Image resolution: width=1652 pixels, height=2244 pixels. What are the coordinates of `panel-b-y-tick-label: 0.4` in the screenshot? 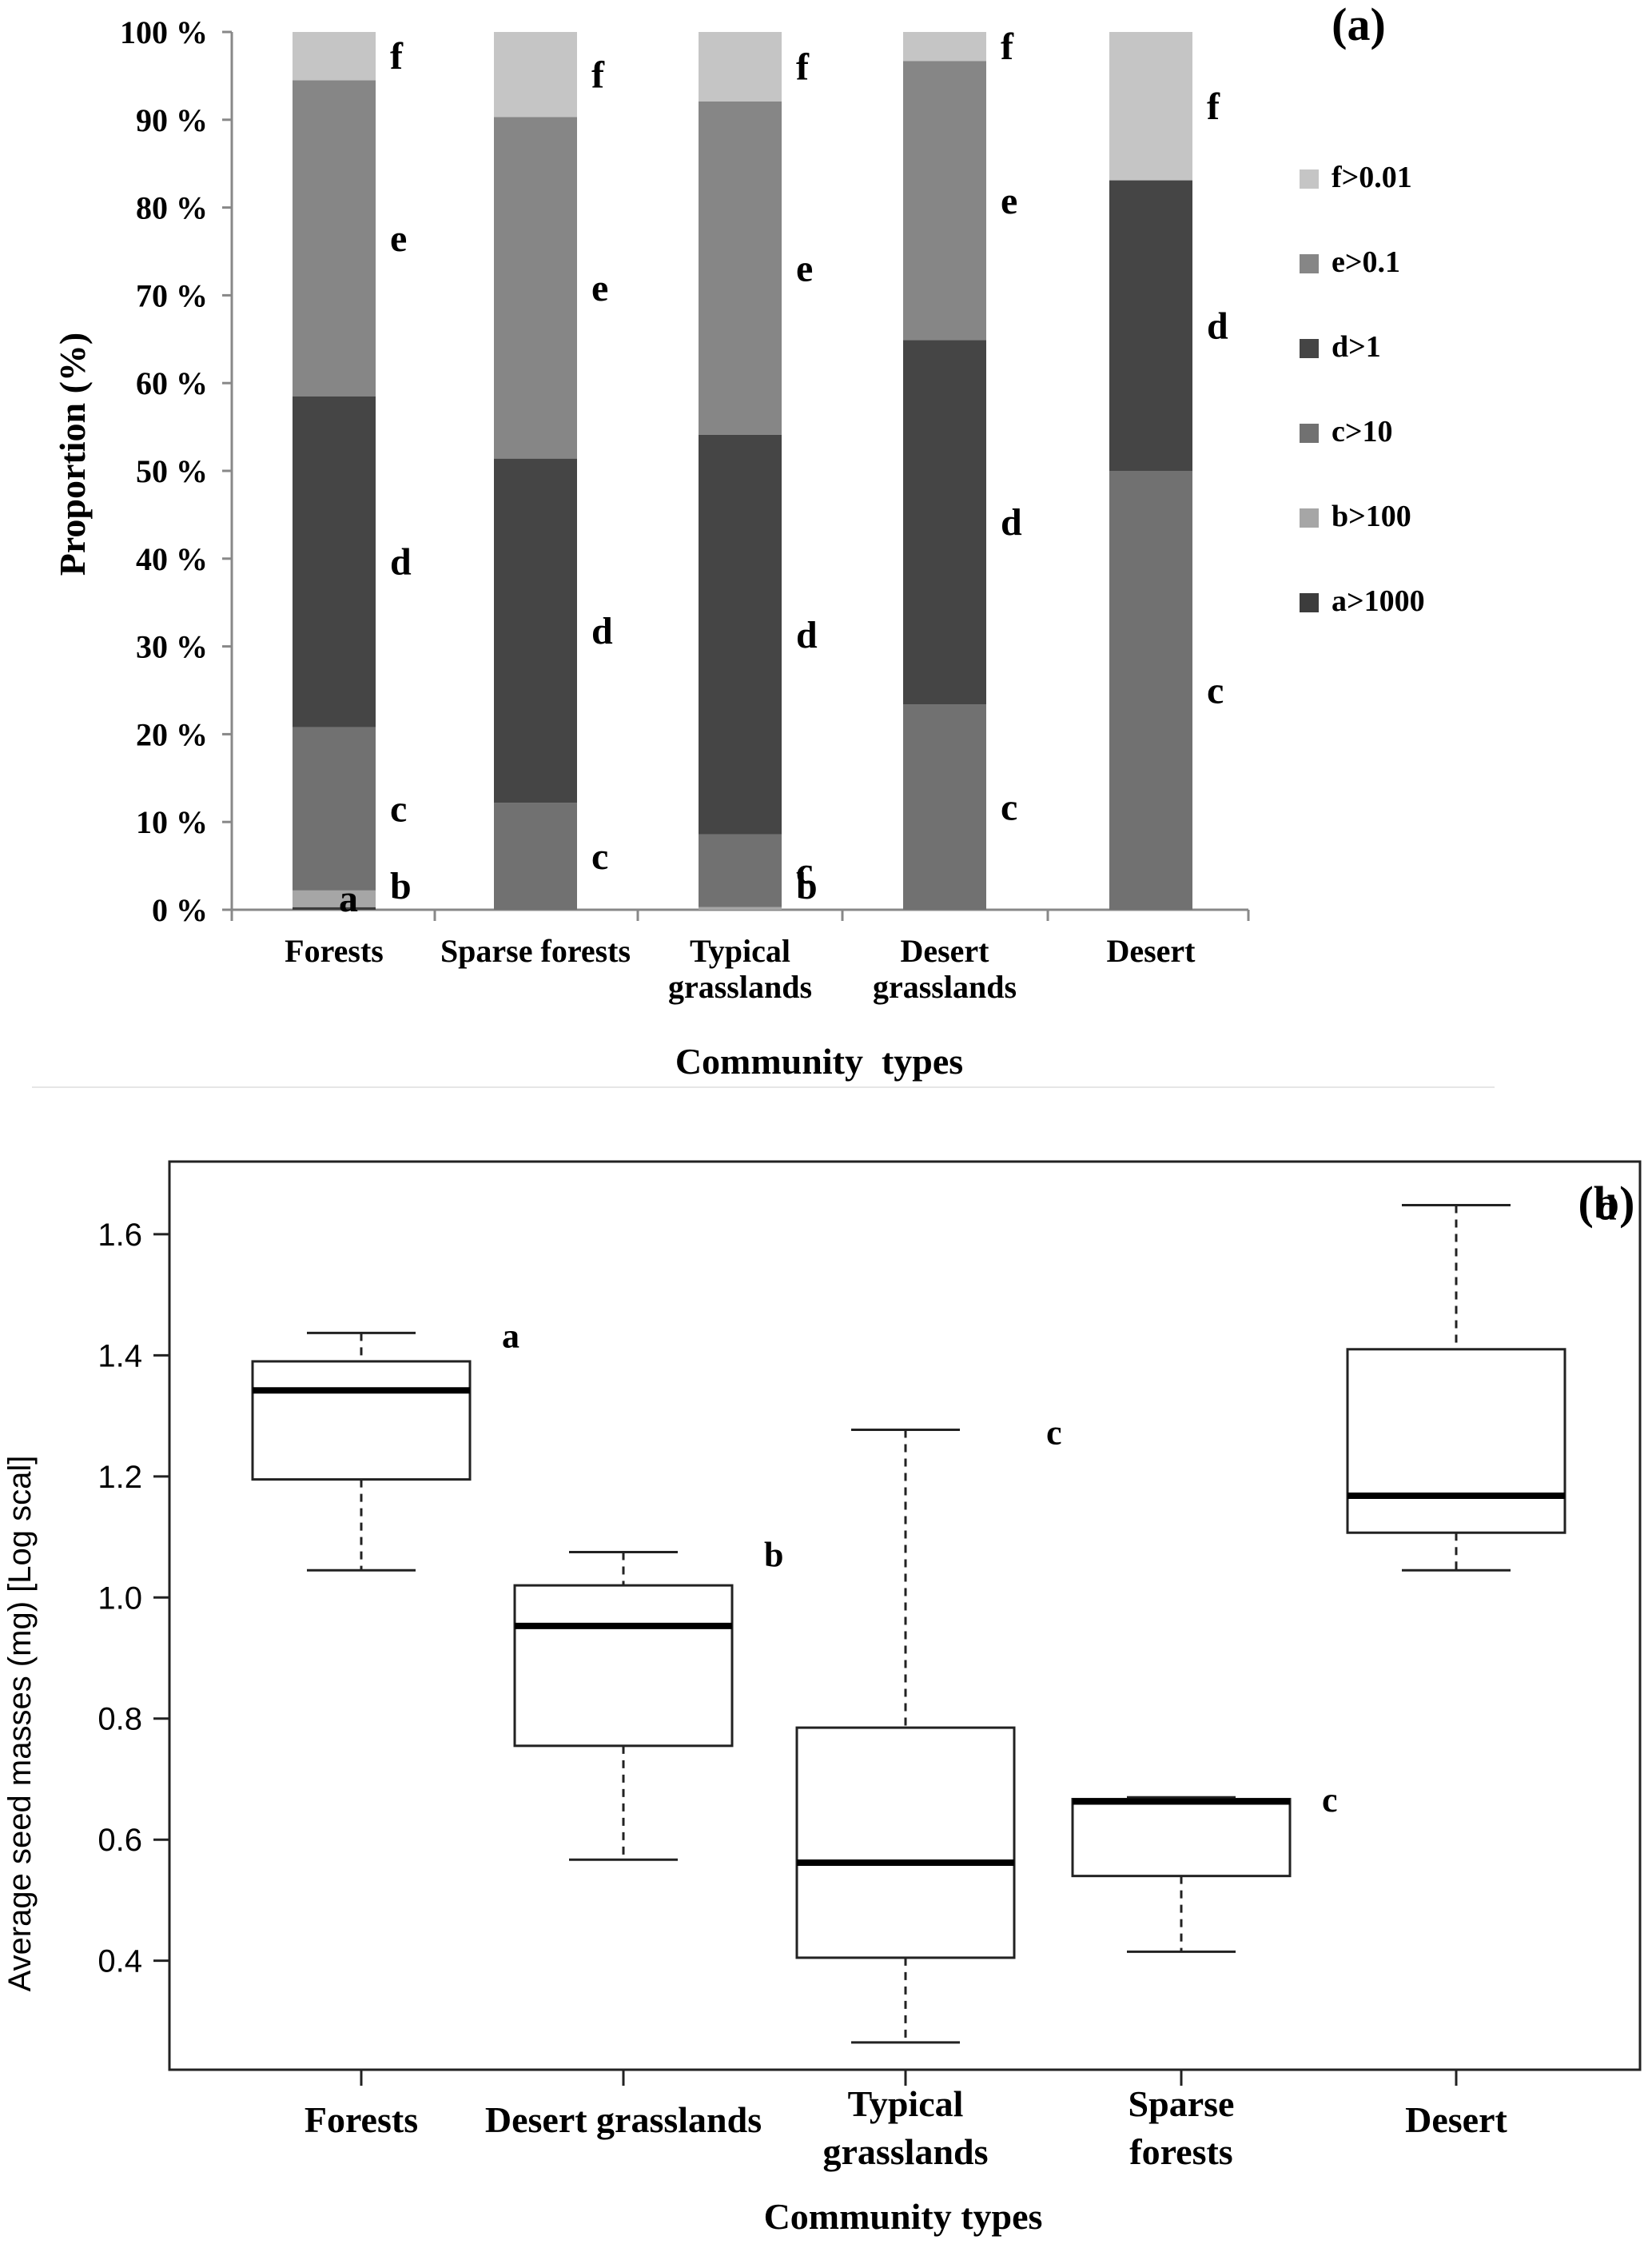 It's located at (120, 1961).